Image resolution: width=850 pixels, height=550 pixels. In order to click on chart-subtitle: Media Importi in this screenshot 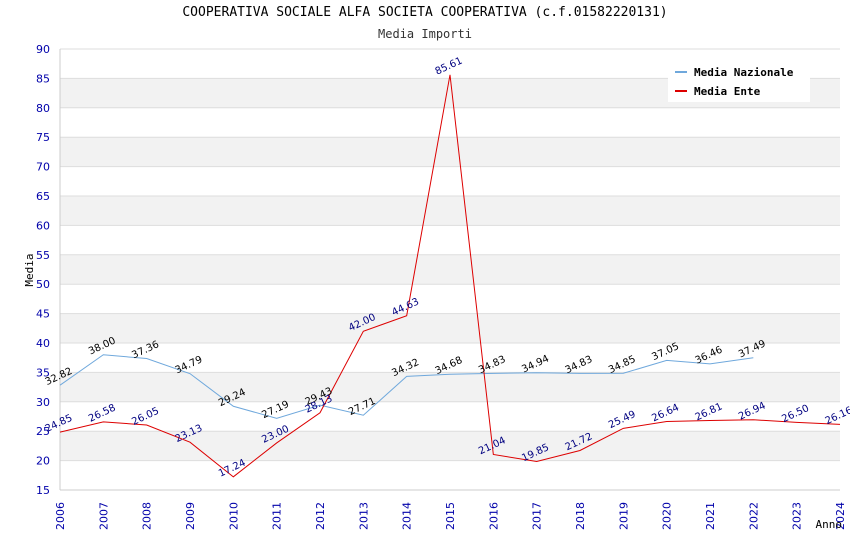, I will do `click(425, 34)`.